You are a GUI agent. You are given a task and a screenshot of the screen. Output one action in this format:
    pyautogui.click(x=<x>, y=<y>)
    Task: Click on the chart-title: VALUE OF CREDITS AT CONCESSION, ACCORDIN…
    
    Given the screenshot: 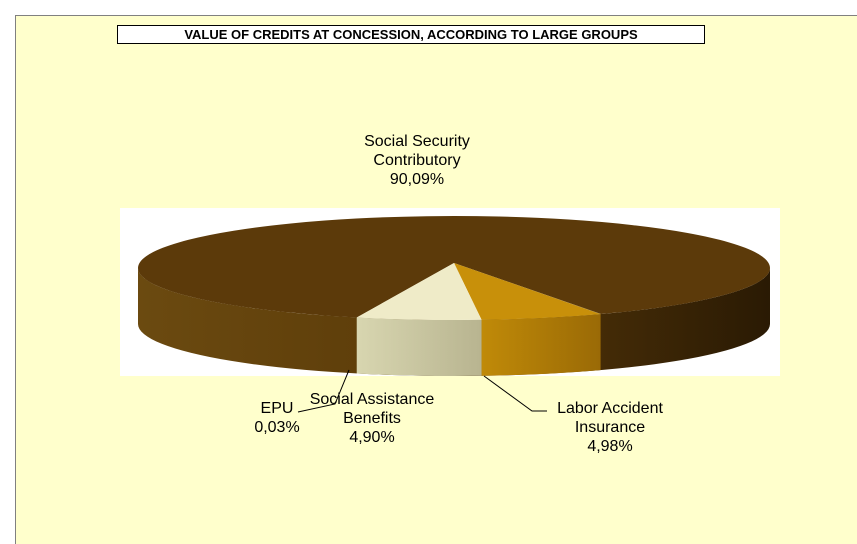 What is the action you would take?
    pyautogui.click(x=411, y=34)
    